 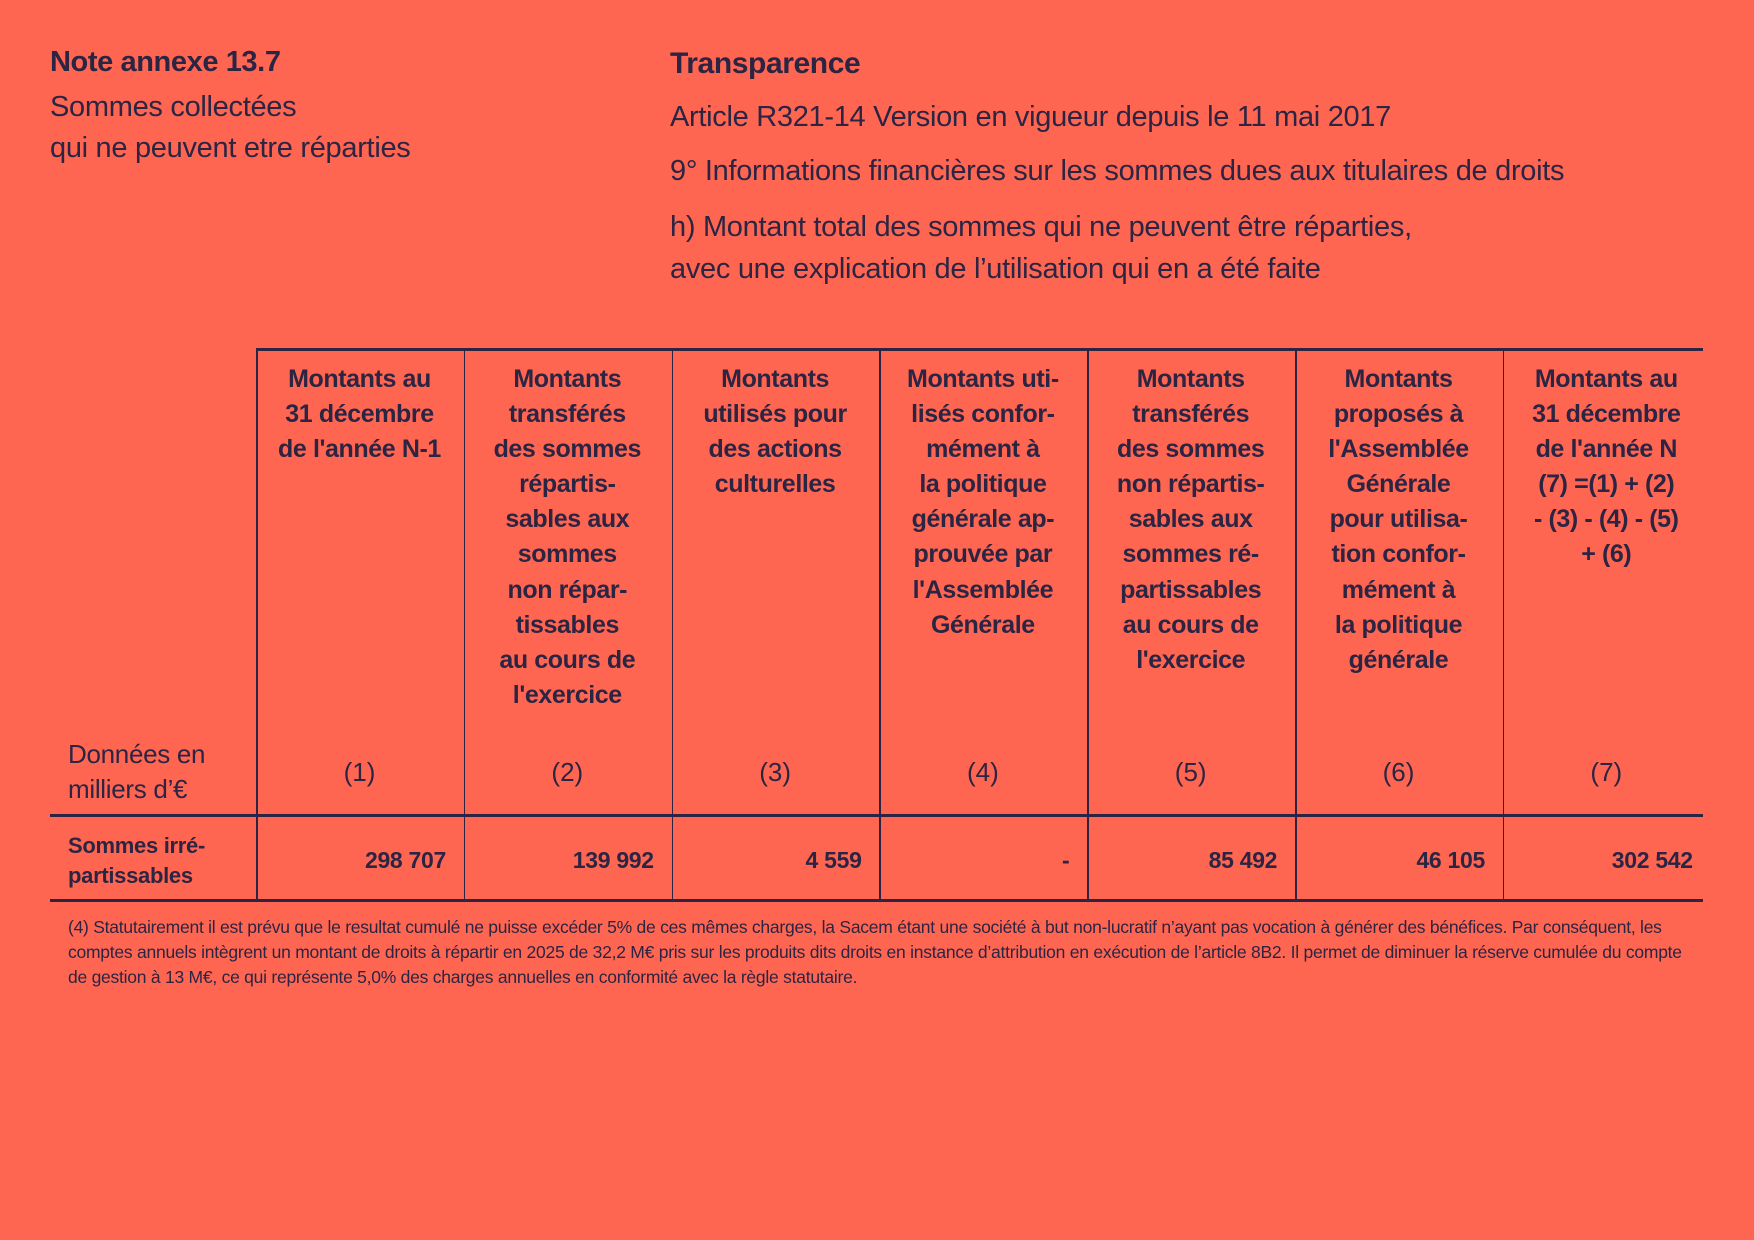 I want to click on row-label-line: partissables, so click(x=130, y=875).